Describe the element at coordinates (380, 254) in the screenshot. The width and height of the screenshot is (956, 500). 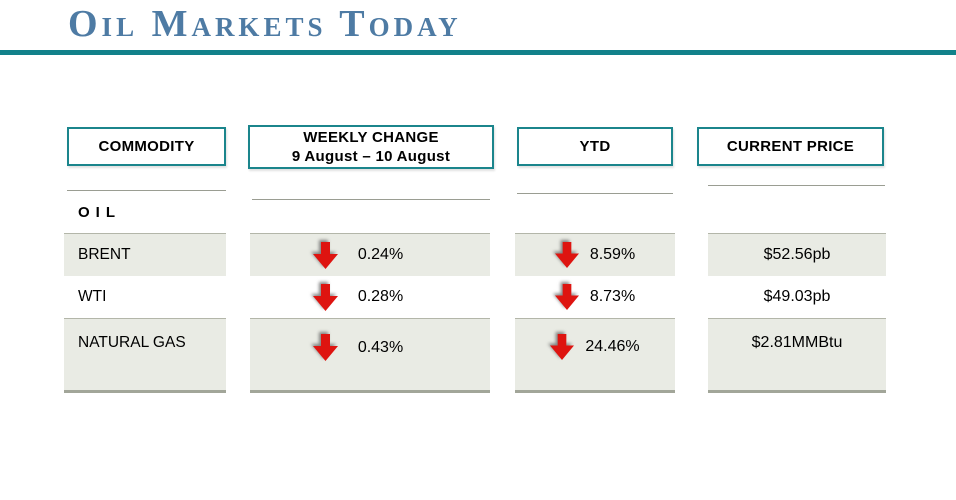
I see `weekly-change-value: 0.24%` at that location.